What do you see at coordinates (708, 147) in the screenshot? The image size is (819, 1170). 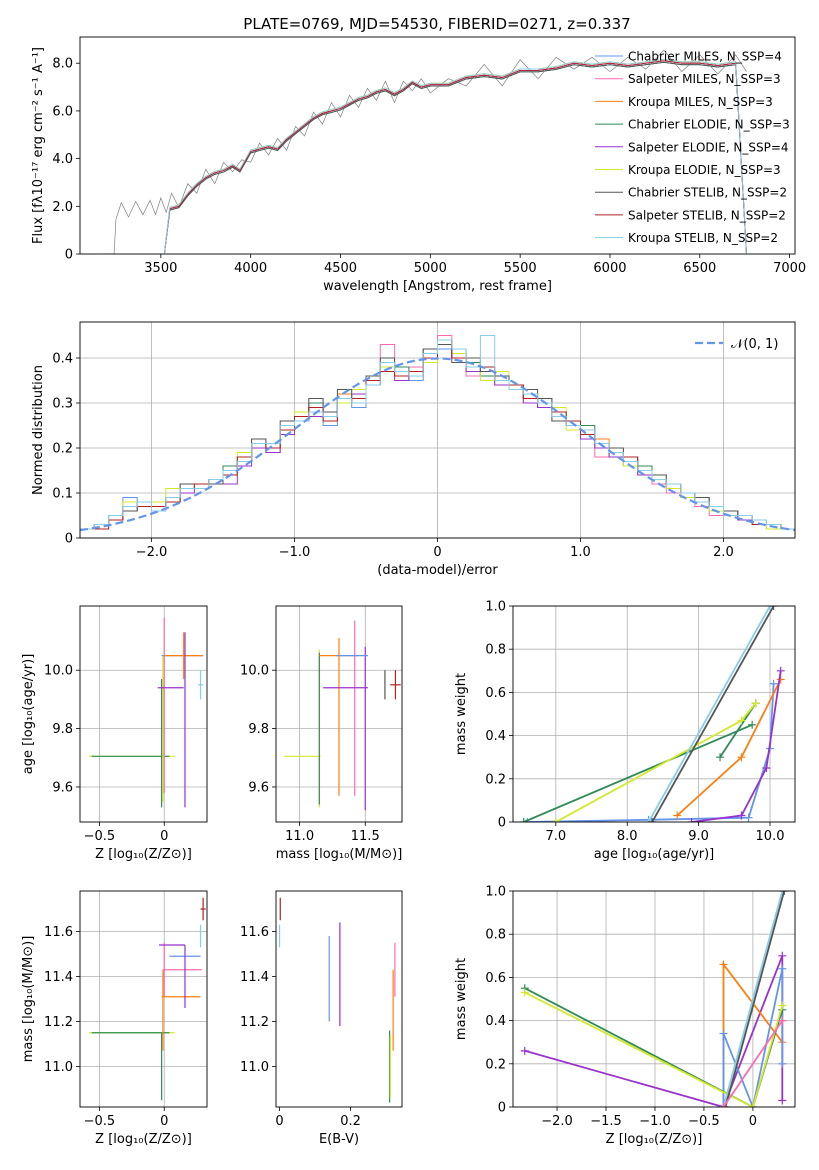 I see `legend-label: Salpeter ELODIE, N_SSP=4` at bounding box center [708, 147].